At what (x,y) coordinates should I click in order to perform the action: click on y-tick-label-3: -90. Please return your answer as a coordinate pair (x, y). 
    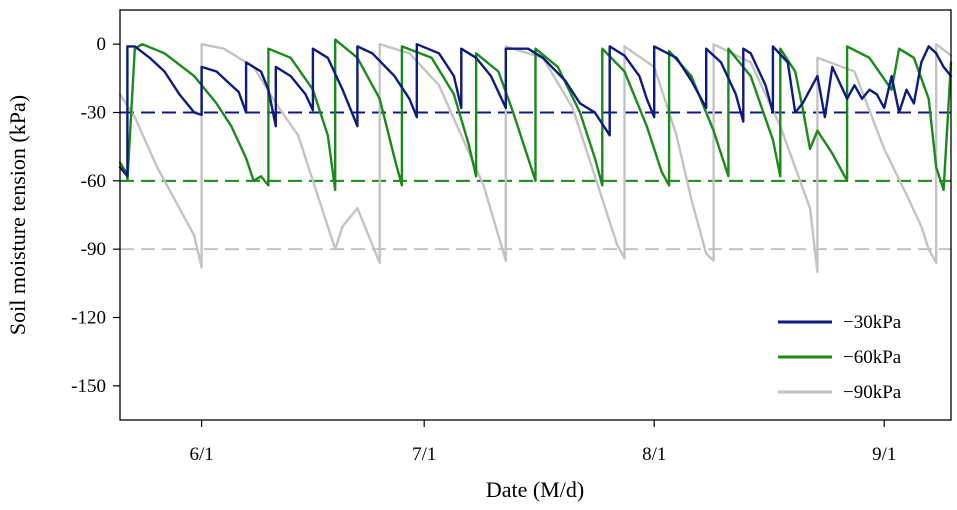
    Looking at the image, I should click on (93, 249).